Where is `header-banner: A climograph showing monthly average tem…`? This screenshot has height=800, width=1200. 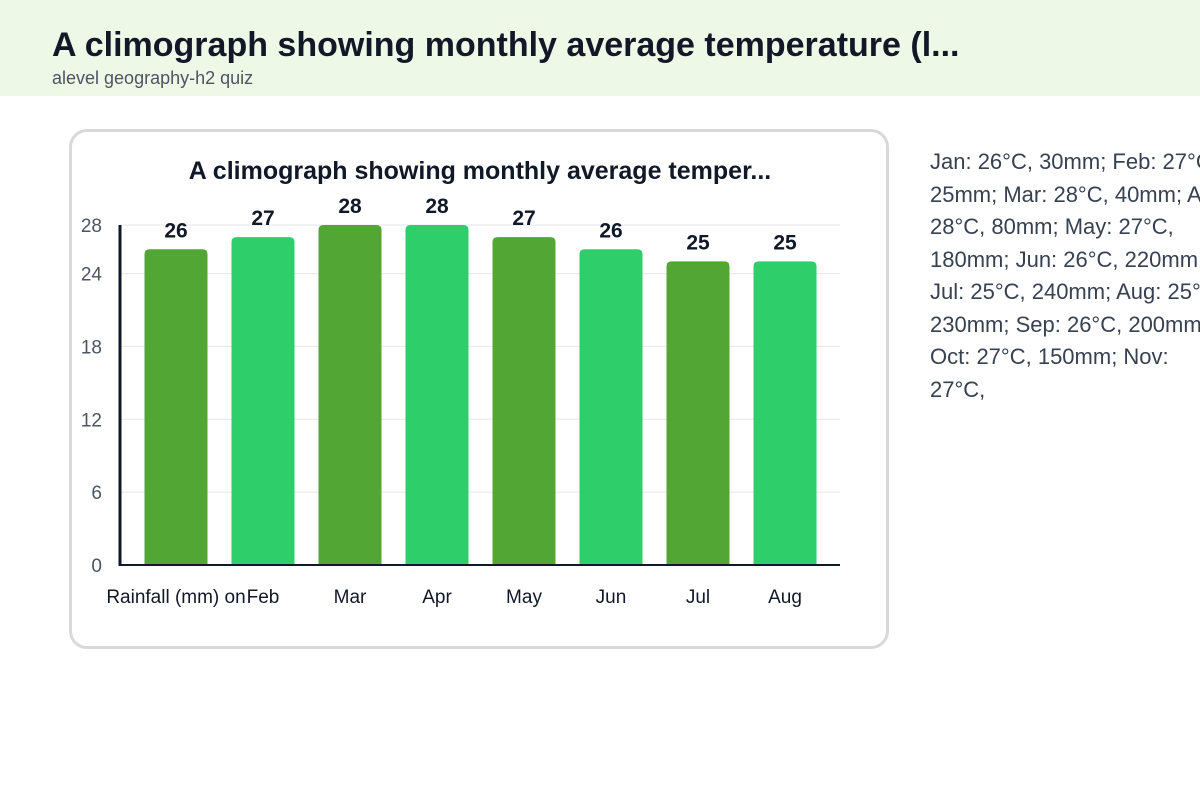 header-banner: A climograph showing monthly average tem… is located at coordinates (600, 48).